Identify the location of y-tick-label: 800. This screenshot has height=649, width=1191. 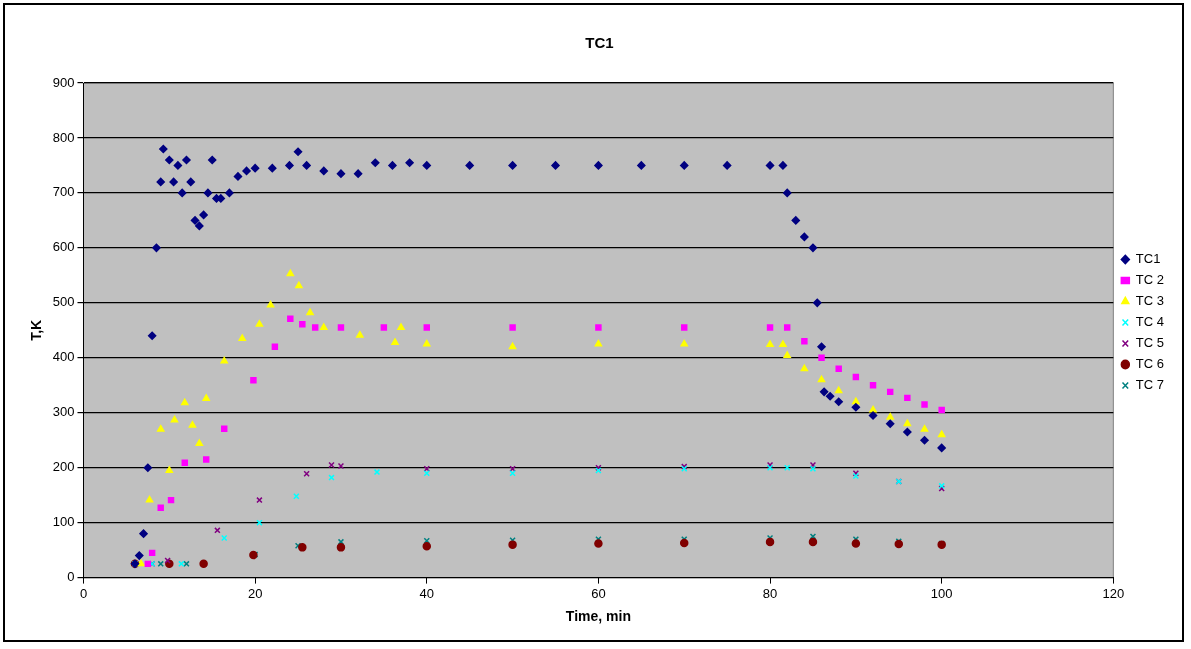
(63, 137).